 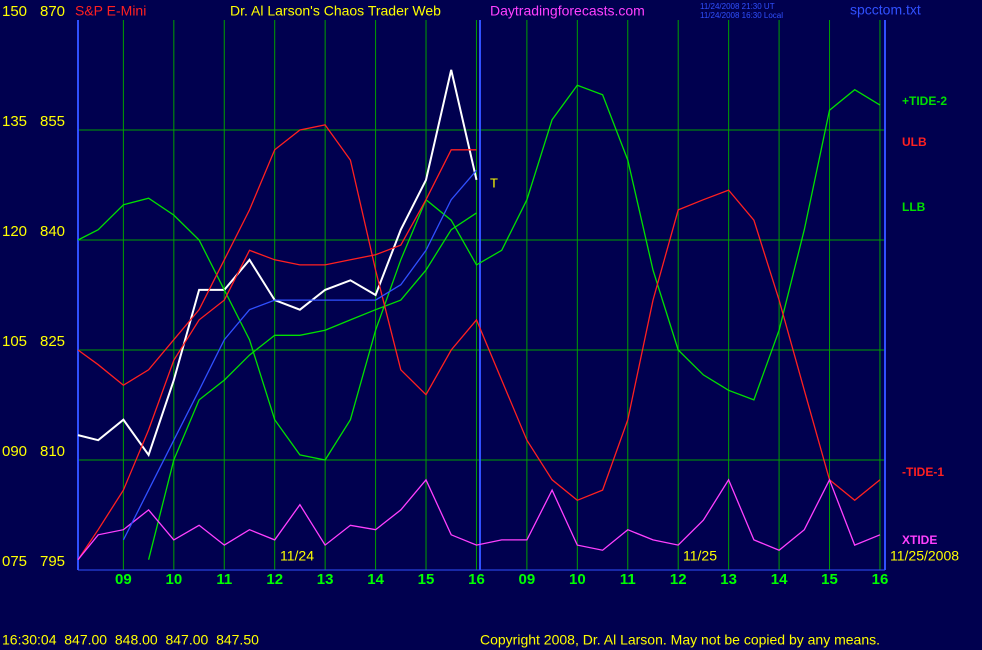 I want to click on y-tick-label: 870, so click(x=52, y=11).